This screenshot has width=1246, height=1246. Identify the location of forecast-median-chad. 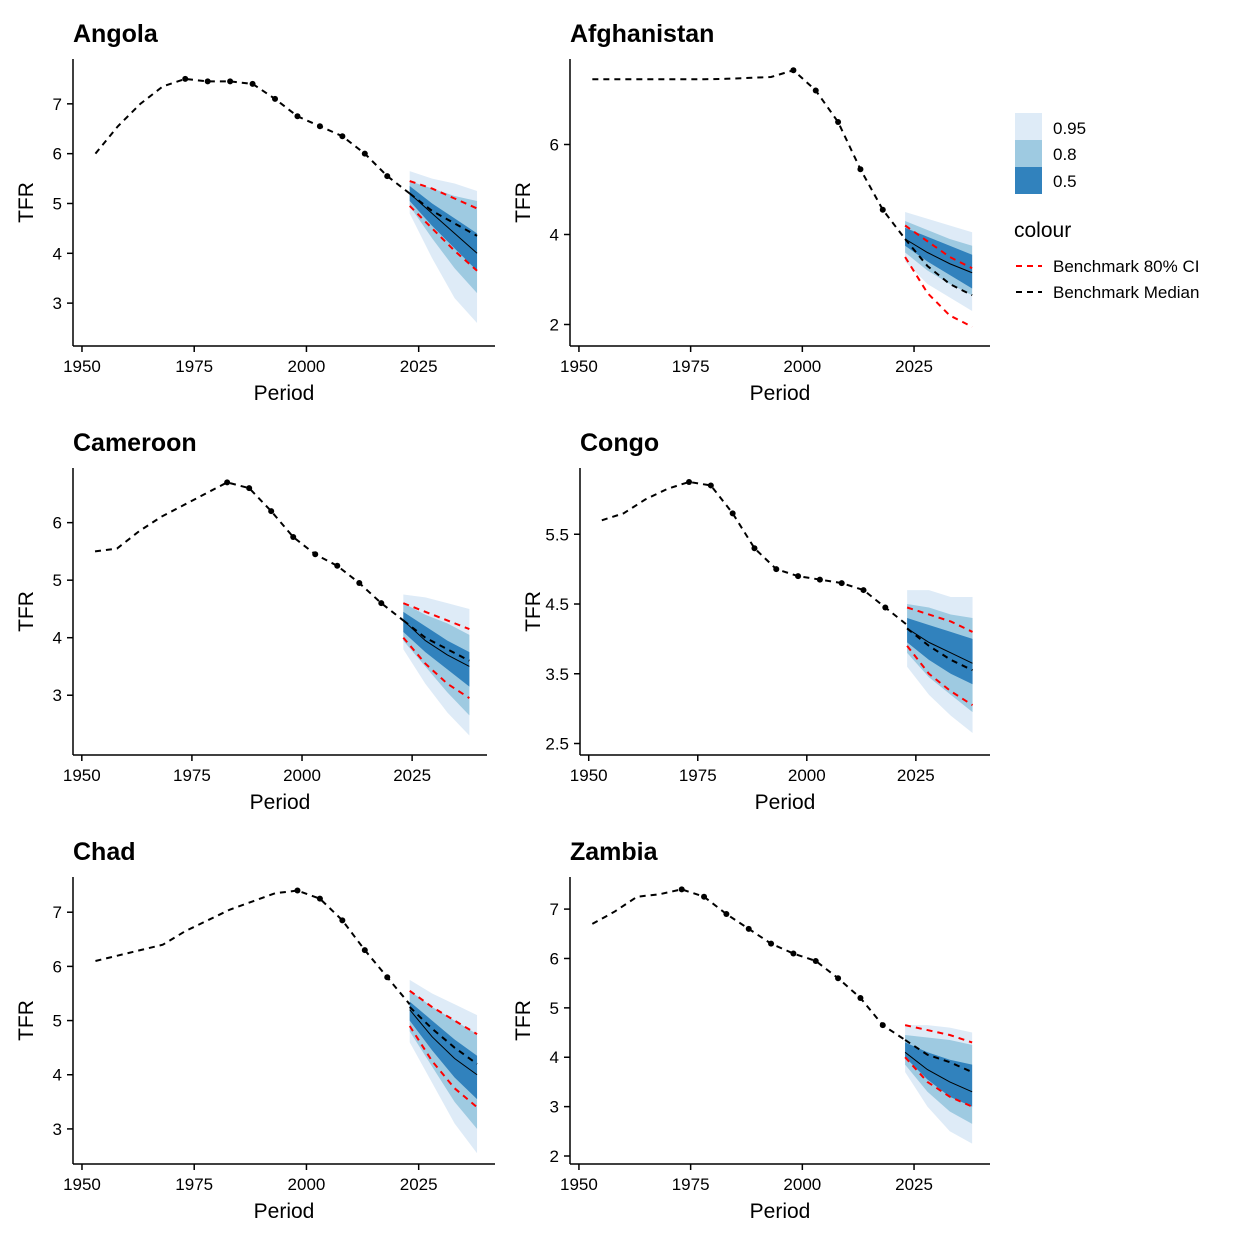
(443, 1042).